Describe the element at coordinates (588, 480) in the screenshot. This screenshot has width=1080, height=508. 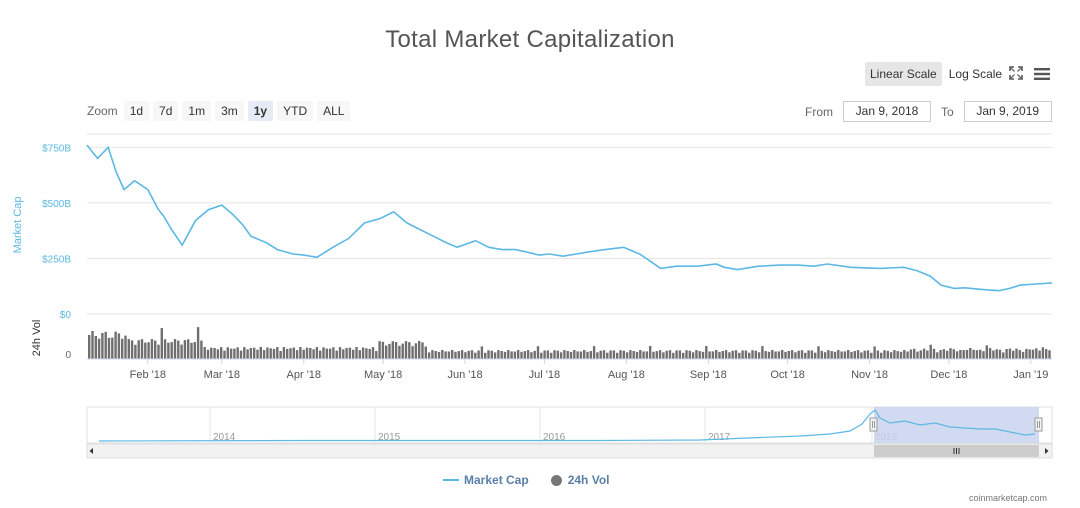
I see `legend-24h-vol: 24h Vol` at that location.